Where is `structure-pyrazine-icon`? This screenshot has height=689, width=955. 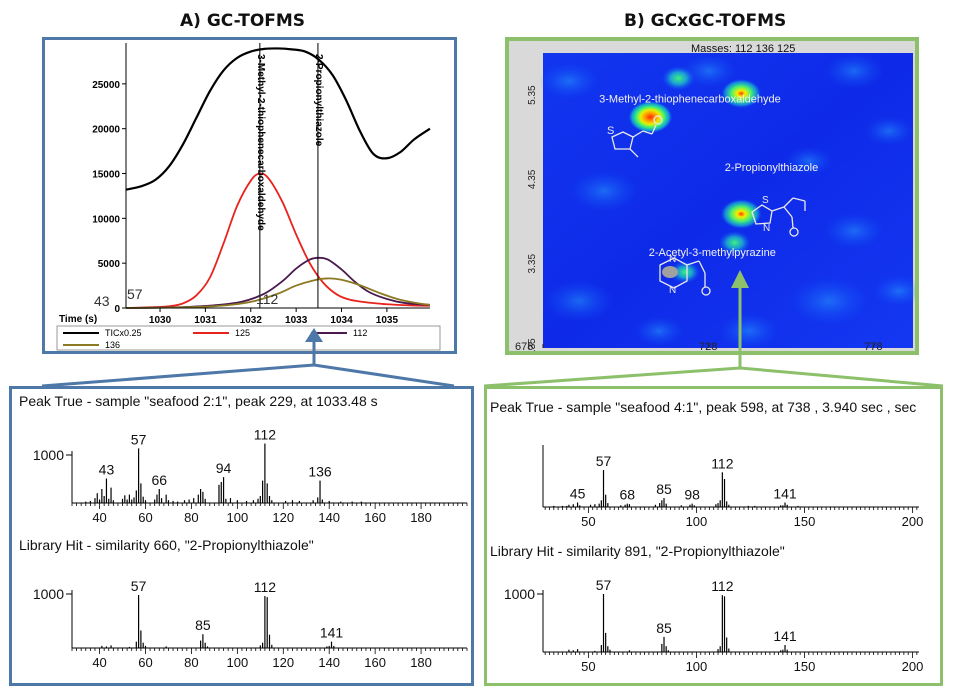 structure-pyrazine-icon is located at coordinates (685, 276).